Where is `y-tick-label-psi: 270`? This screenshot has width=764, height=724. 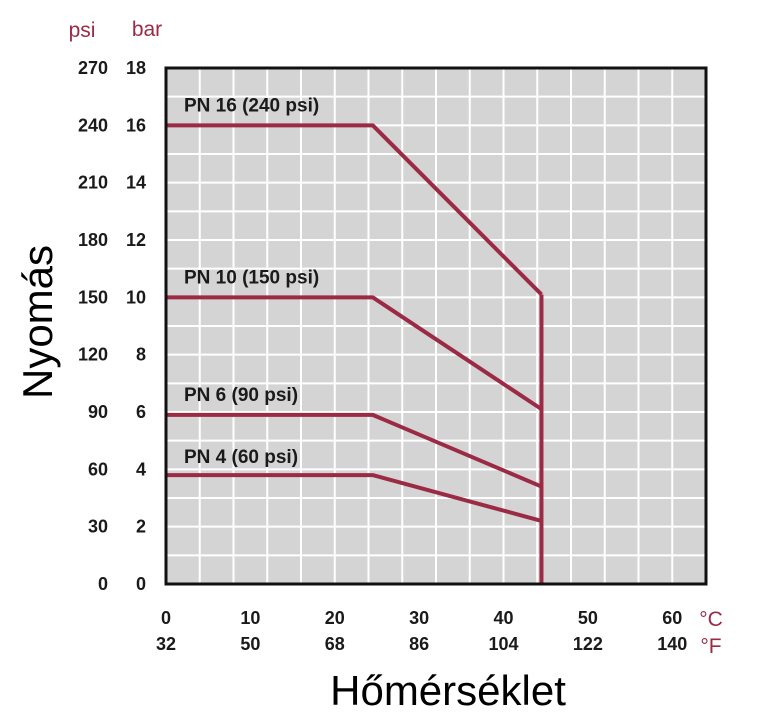 y-tick-label-psi: 270 is located at coordinates (93, 68).